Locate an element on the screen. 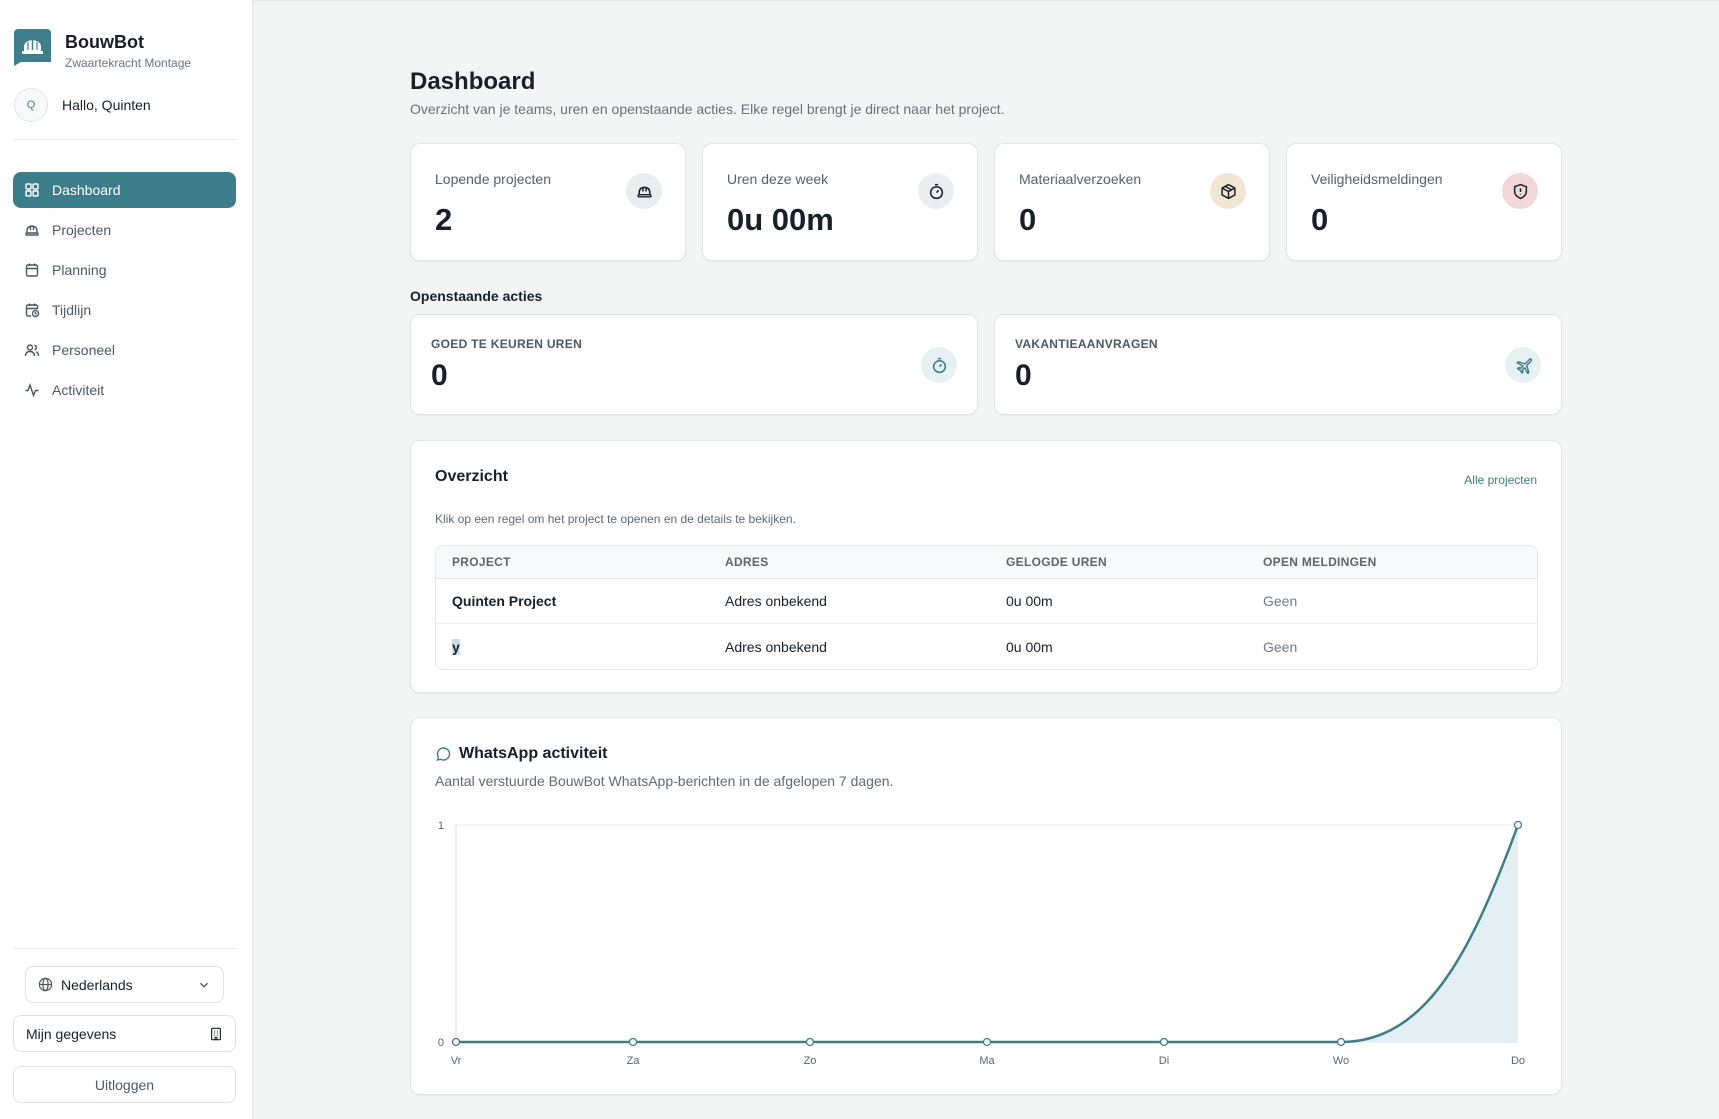  project-name: y is located at coordinates (456, 646).